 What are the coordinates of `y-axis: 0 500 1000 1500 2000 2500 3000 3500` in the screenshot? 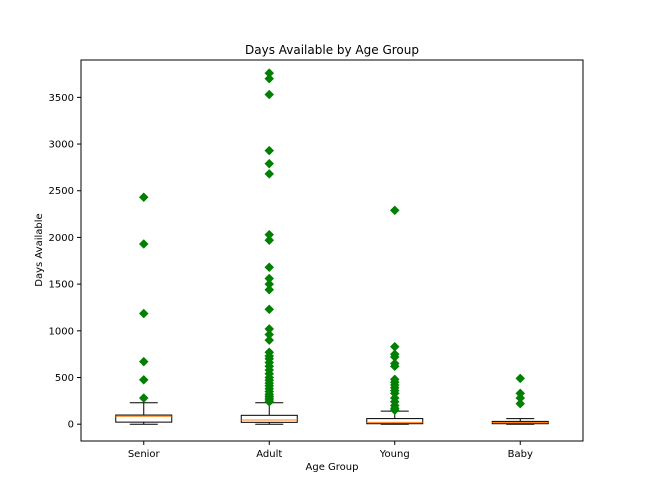 It's located at (65, 262).